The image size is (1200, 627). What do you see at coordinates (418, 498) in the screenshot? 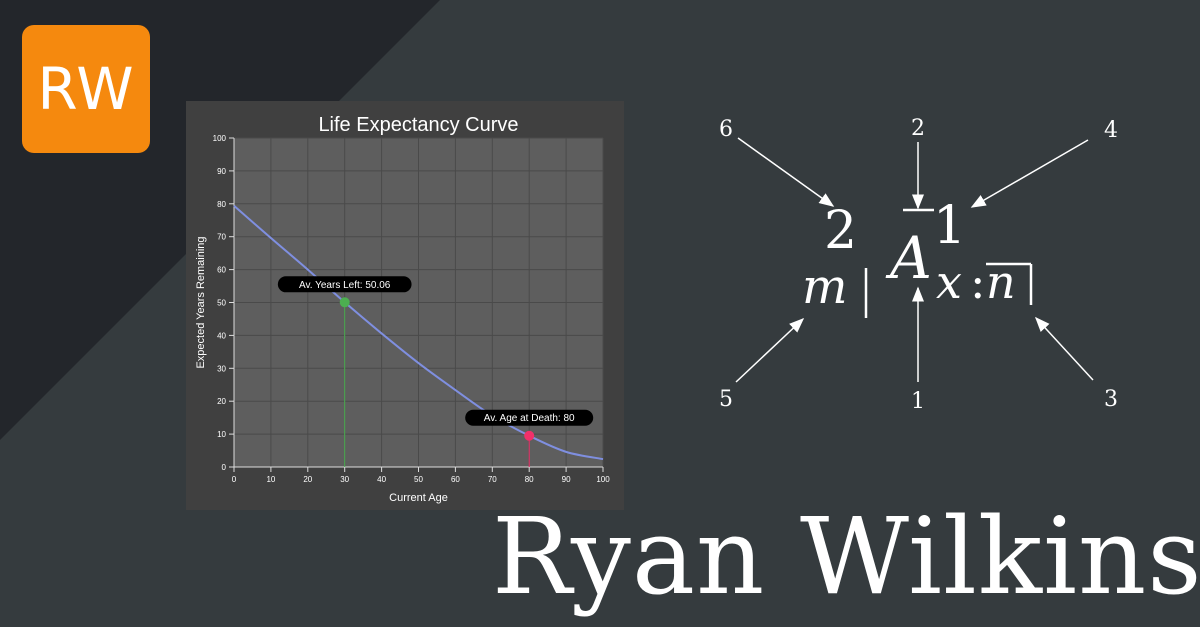
I see `x-axis-label: Current Age` at bounding box center [418, 498].